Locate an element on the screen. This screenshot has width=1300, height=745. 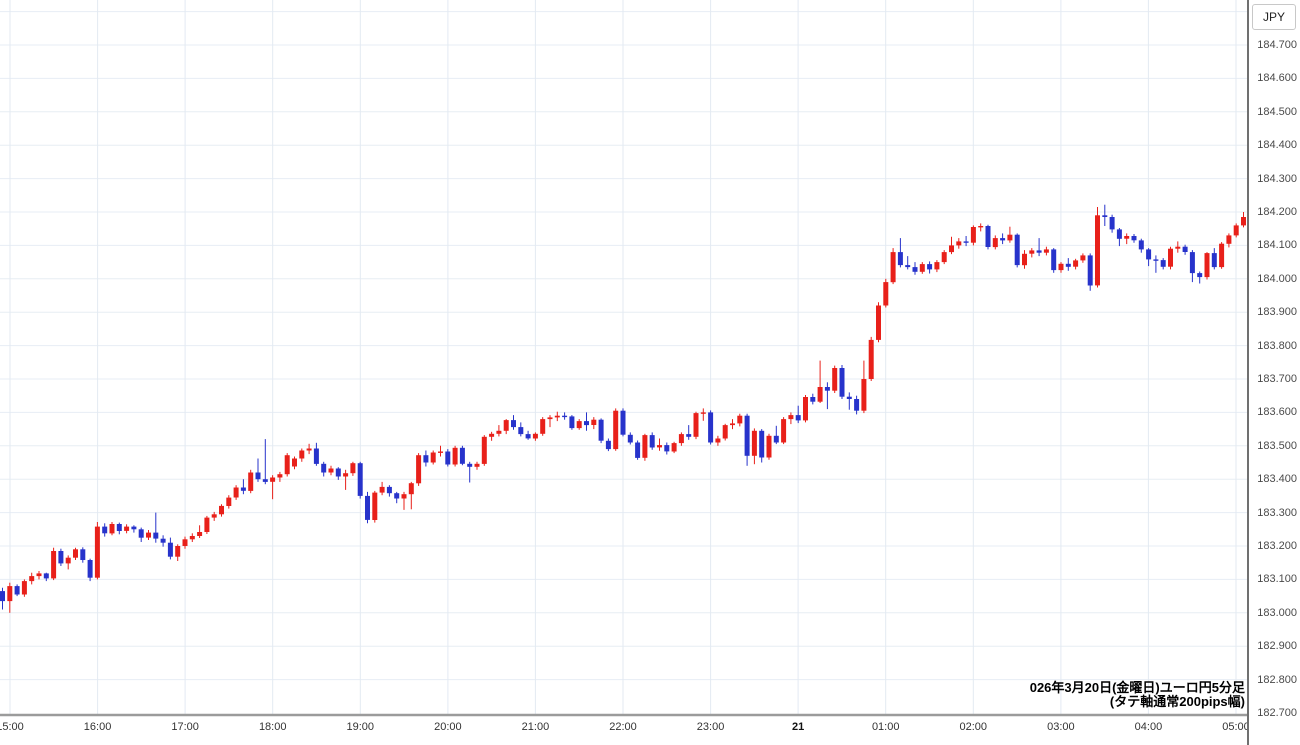
price-tick-label: 182.700 is located at coordinates (1277, 713).